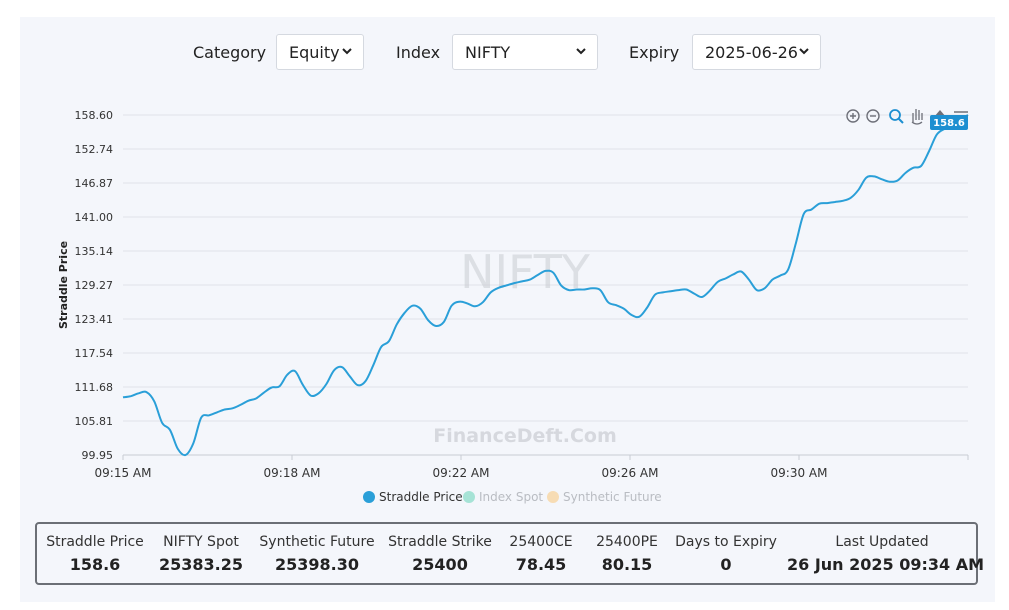 The height and width of the screenshot is (610, 1009). Describe the element at coordinates (525, 436) in the screenshot. I see `brand-watermark: FinanceDeft.Com` at that location.